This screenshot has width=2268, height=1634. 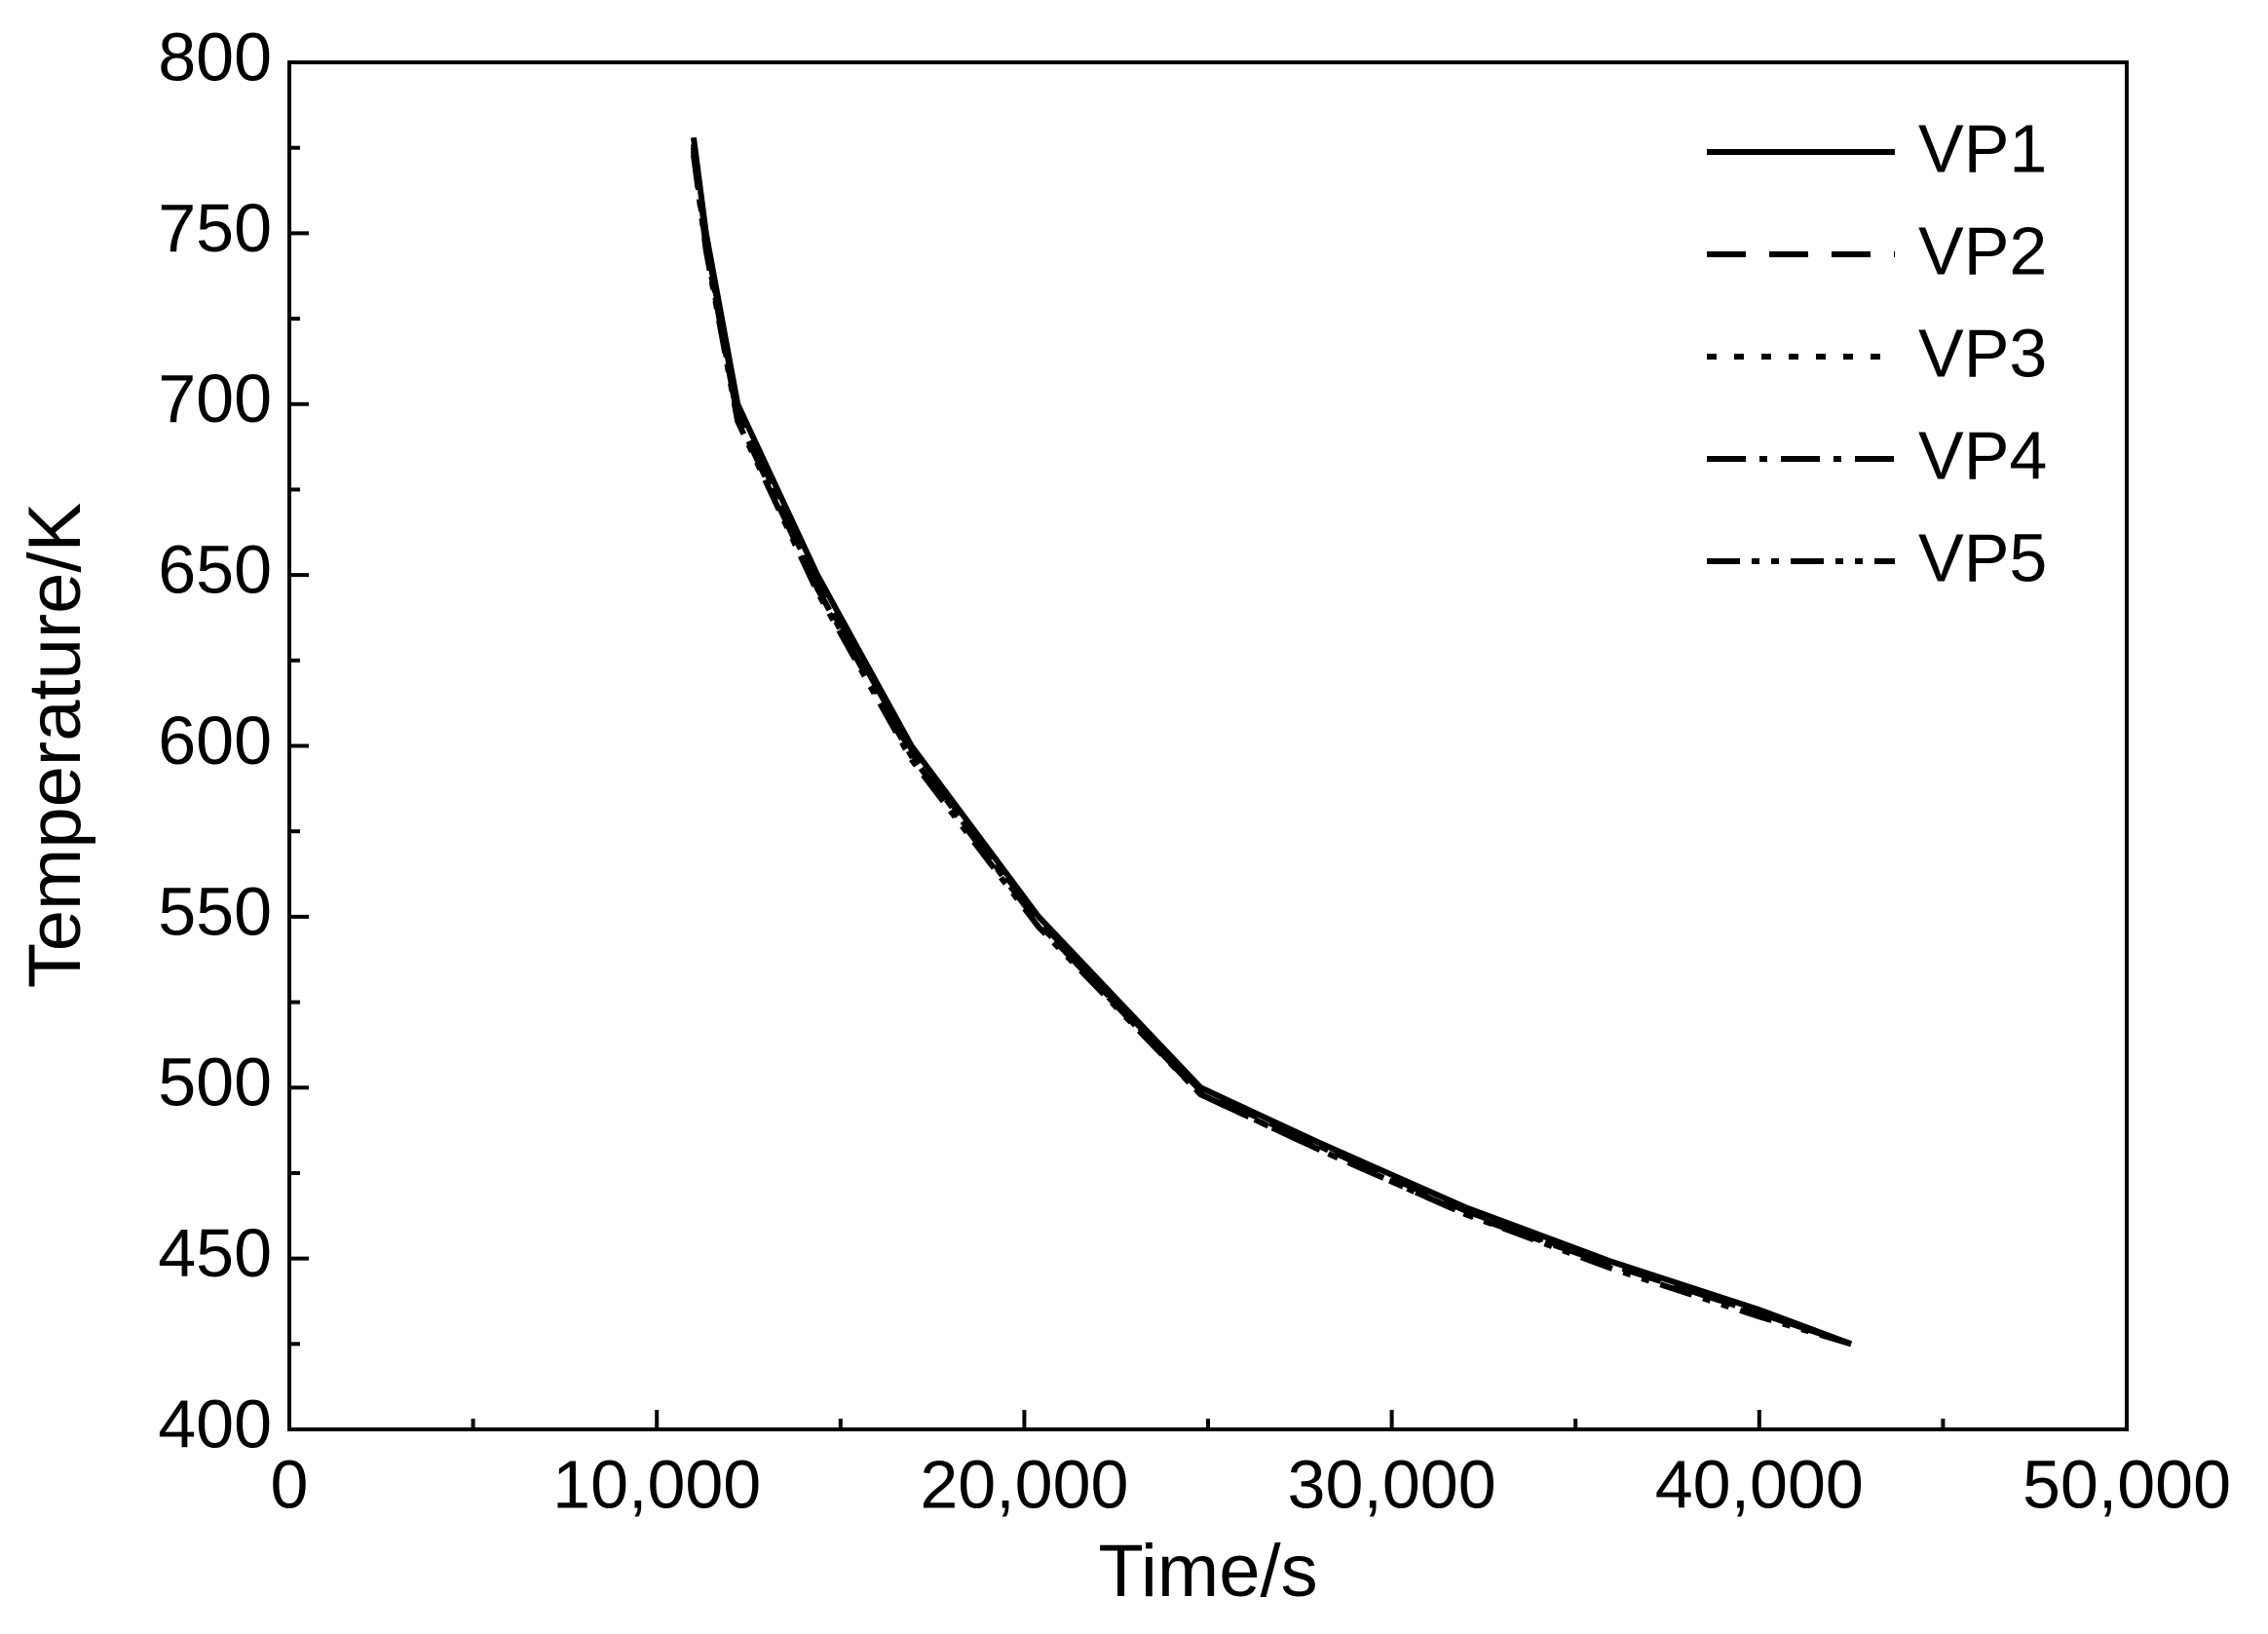 What do you see at coordinates (215, 1253) in the screenshot?
I see `y-tick-label: 450` at bounding box center [215, 1253].